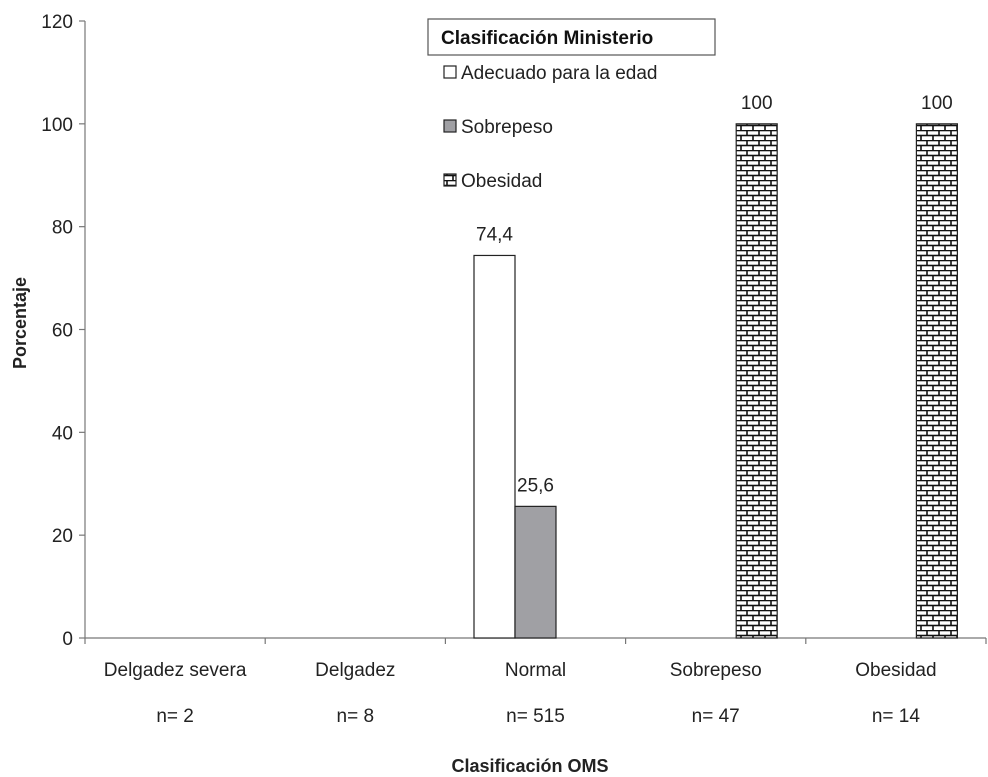 This screenshot has height=777, width=988. I want to click on data-label: 25,6, so click(535, 485).